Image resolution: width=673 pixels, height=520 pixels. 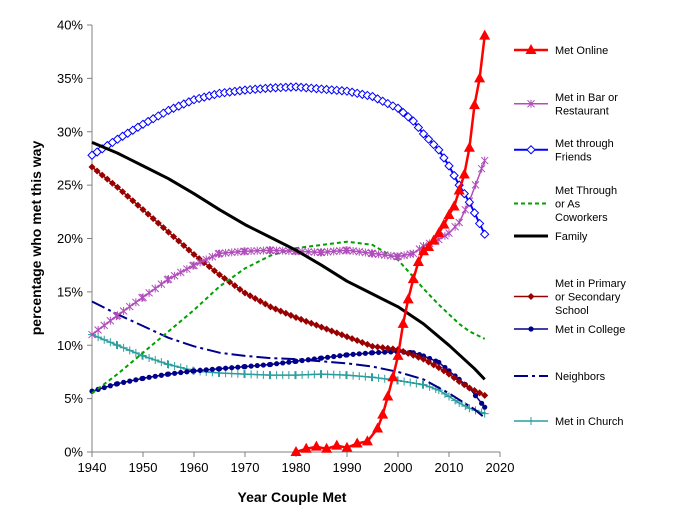 What do you see at coordinates (590, 284) in the screenshot?
I see `legend-label: Met in Primary` at bounding box center [590, 284].